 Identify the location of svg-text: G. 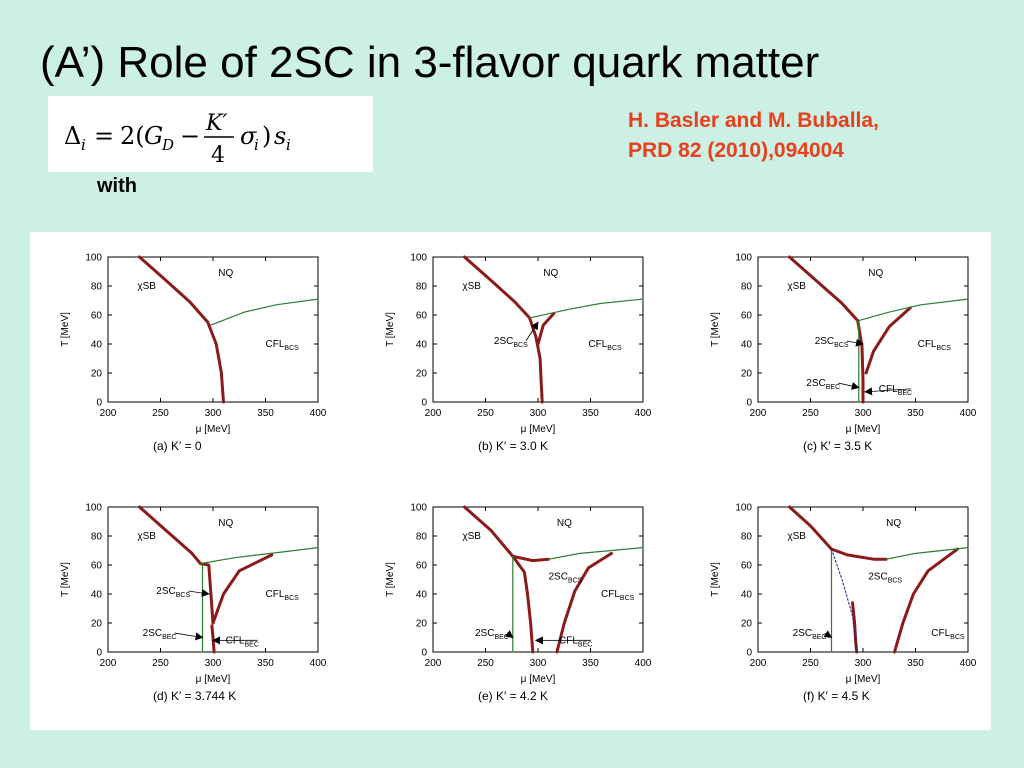
(153, 136).